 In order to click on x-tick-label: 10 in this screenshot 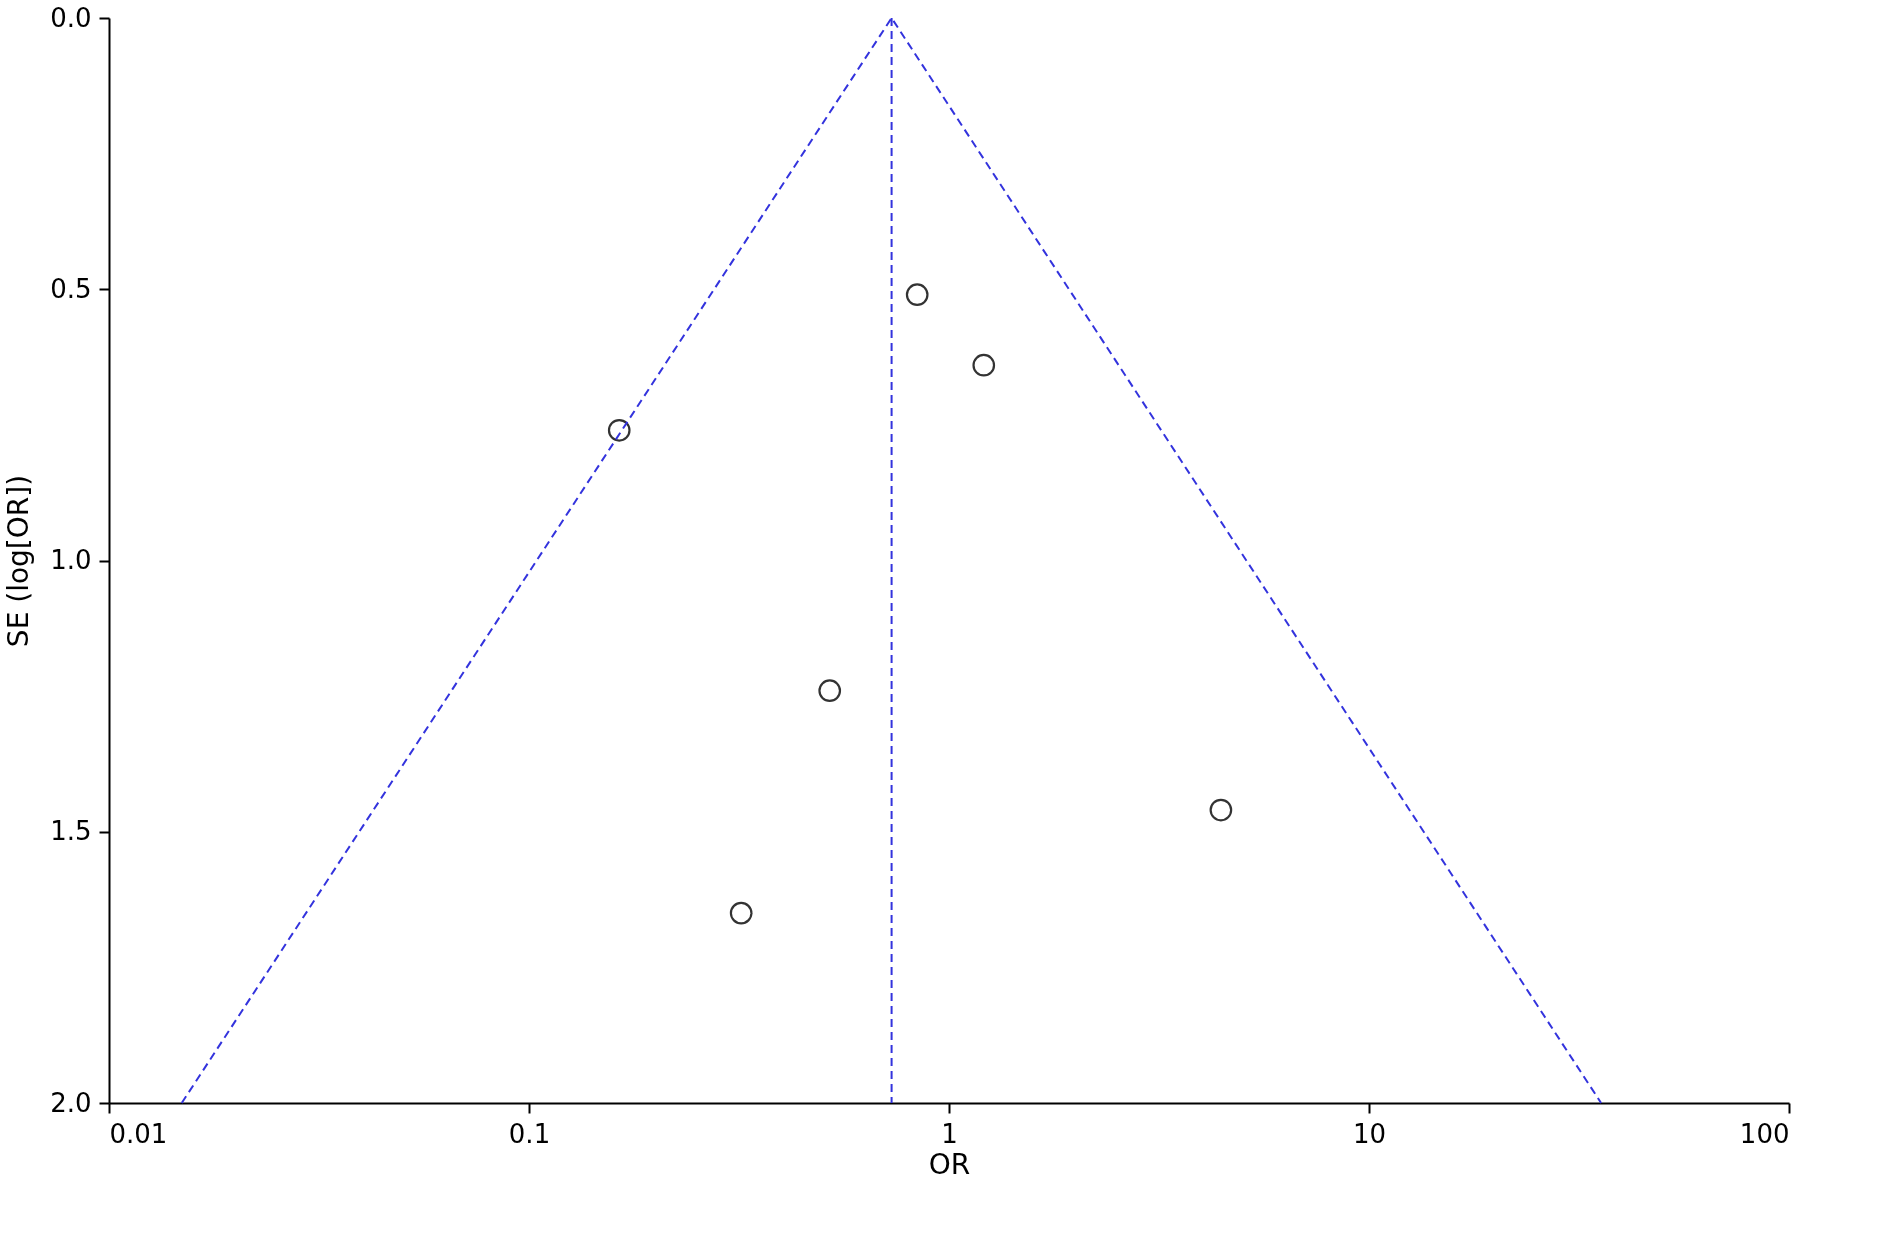, I will do `click(1369, 1133)`.